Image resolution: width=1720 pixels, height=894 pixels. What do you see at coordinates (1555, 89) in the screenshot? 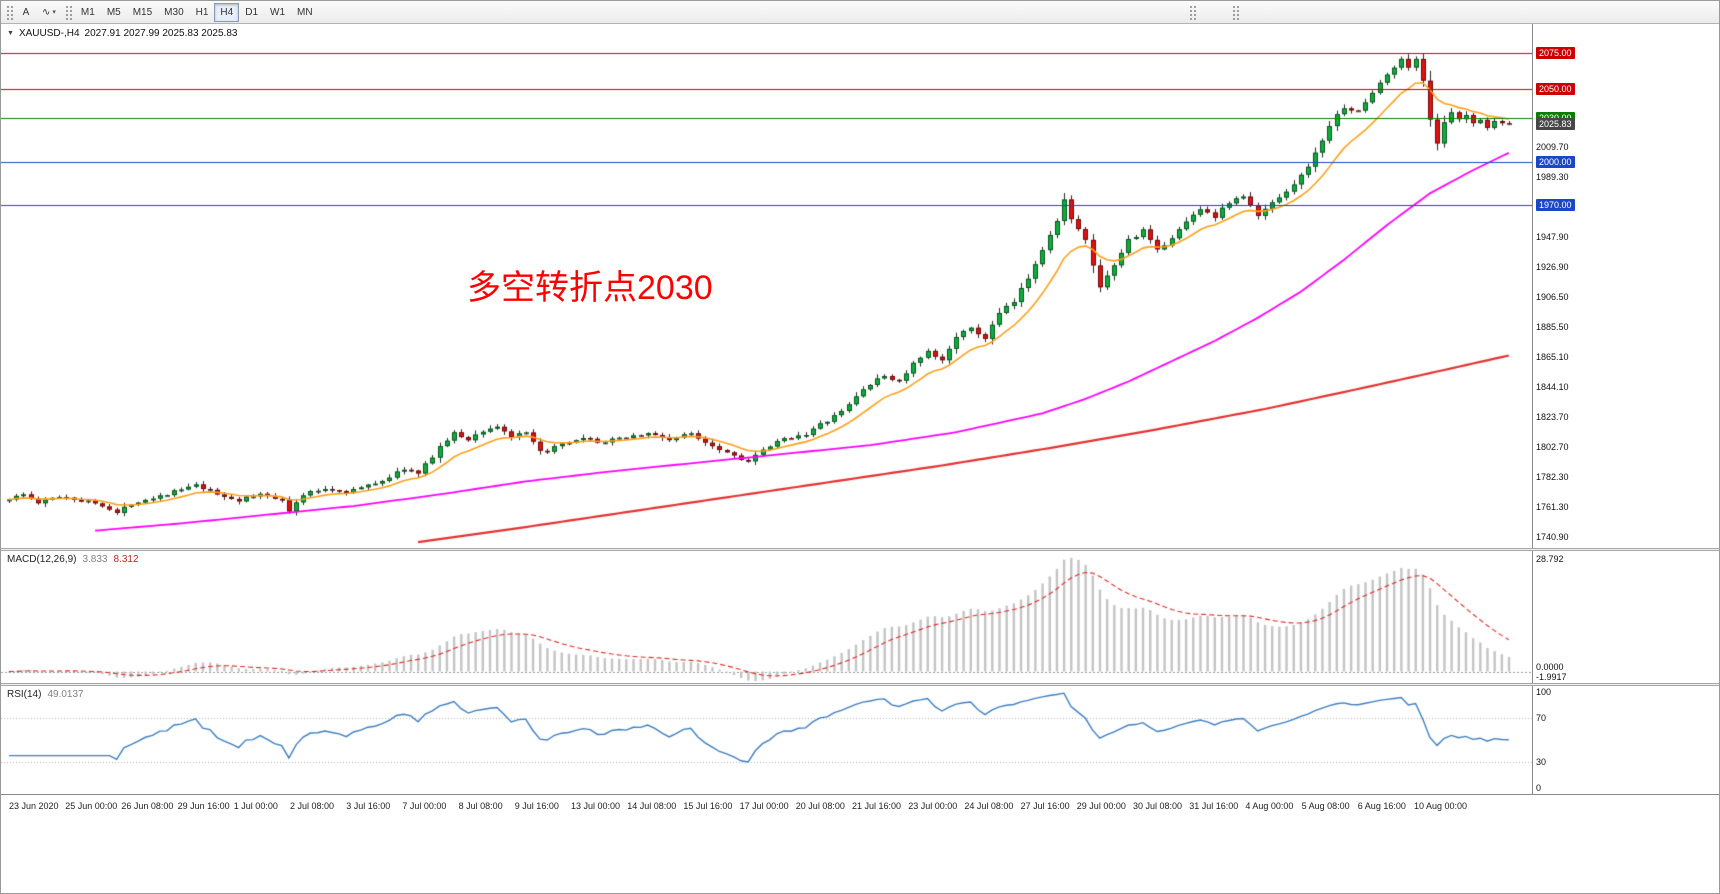
I see `level-price-tag: 2050.00` at bounding box center [1555, 89].